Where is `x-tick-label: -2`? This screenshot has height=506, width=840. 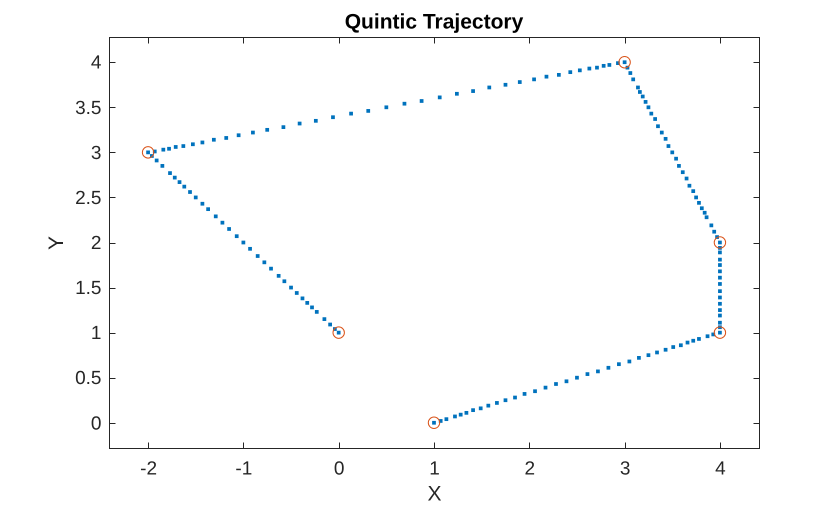
x-tick-label: -2 is located at coordinates (149, 469).